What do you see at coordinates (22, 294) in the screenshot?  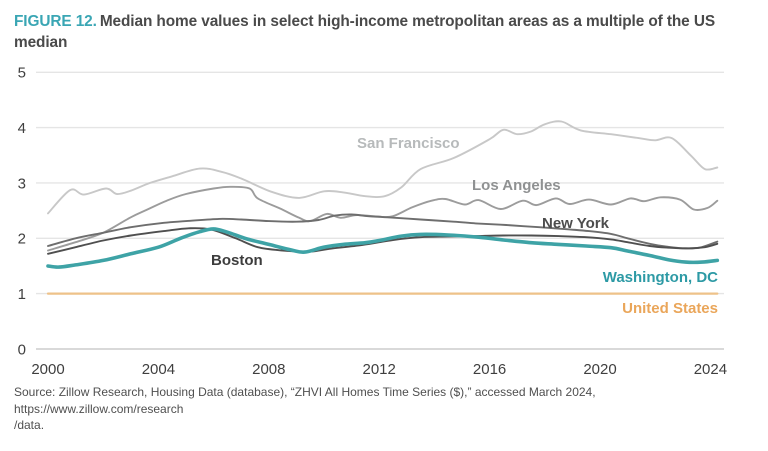 I see `y-tick-label-1: 1` at bounding box center [22, 294].